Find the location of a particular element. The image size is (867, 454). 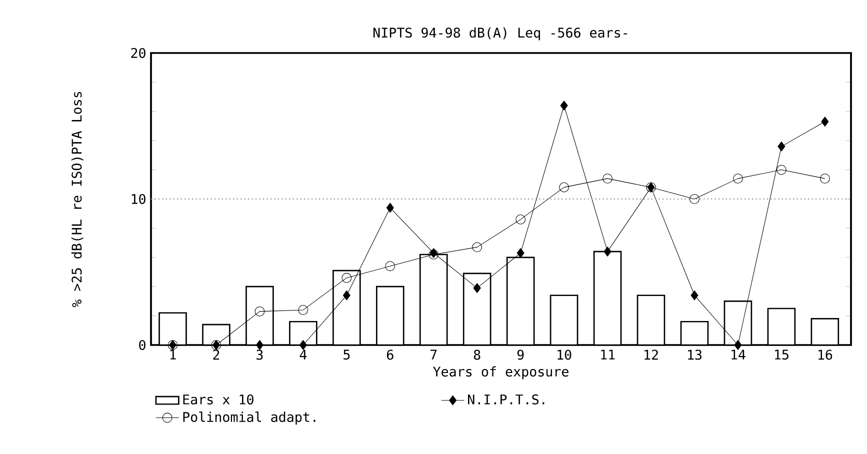

y-tick-label: 10 is located at coordinates (139, 199).